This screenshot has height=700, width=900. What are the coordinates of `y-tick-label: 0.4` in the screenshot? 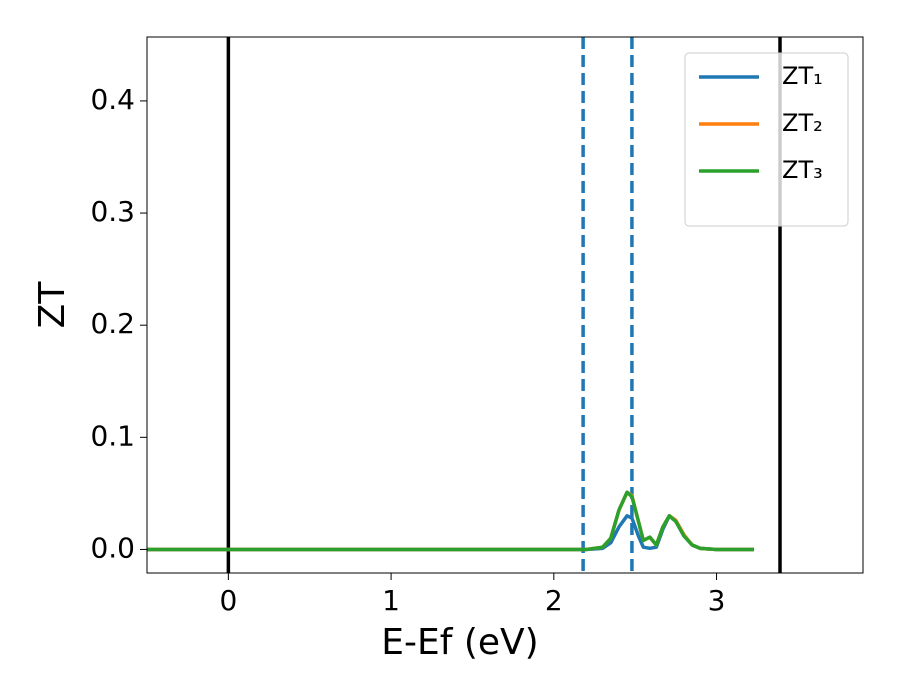 It's located at (112, 99).